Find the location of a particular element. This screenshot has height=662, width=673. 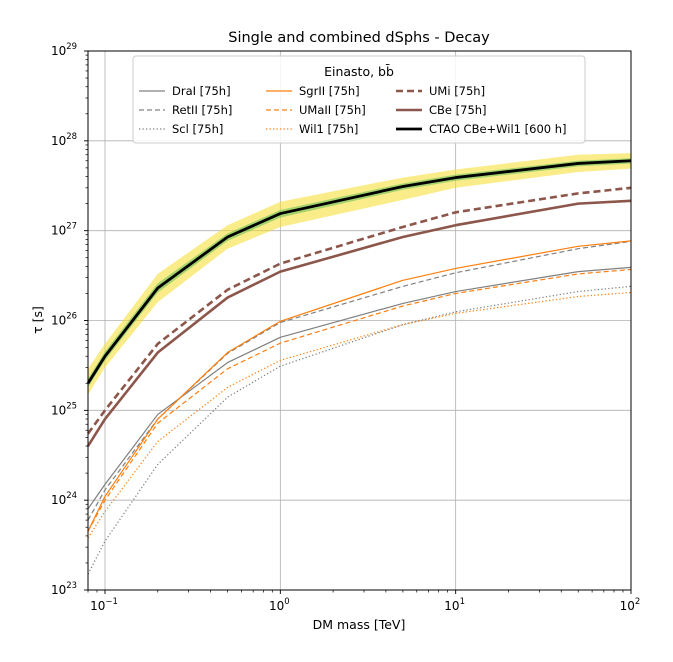

y-axis-label: τ [s] is located at coordinates (37, 320).